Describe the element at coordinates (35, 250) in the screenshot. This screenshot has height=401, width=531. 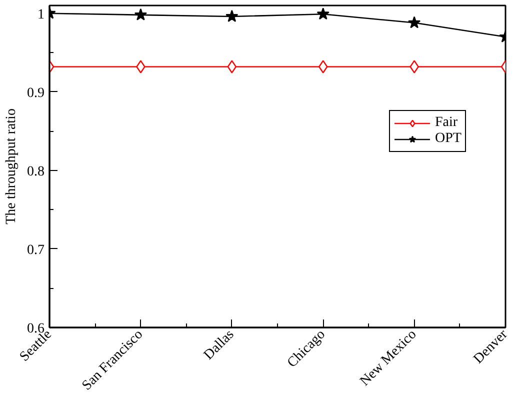
I see `y-tick-label: 0.7` at that location.